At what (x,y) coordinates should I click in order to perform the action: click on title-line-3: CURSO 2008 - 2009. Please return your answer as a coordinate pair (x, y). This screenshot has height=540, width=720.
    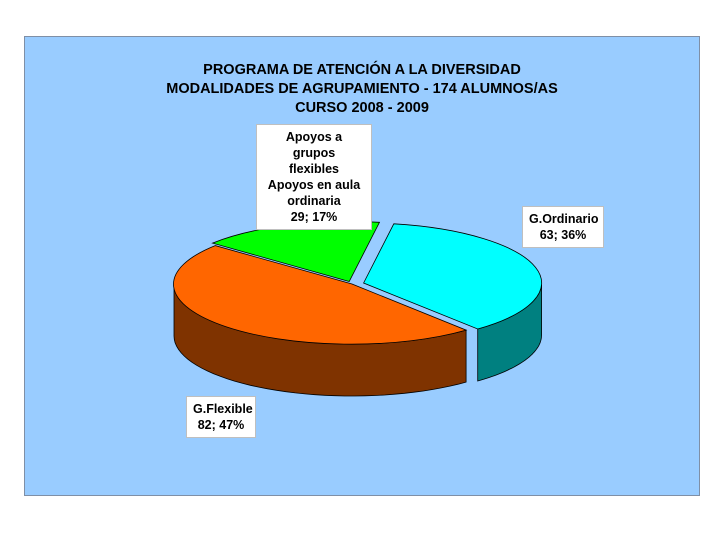
    Looking at the image, I should click on (362, 108).